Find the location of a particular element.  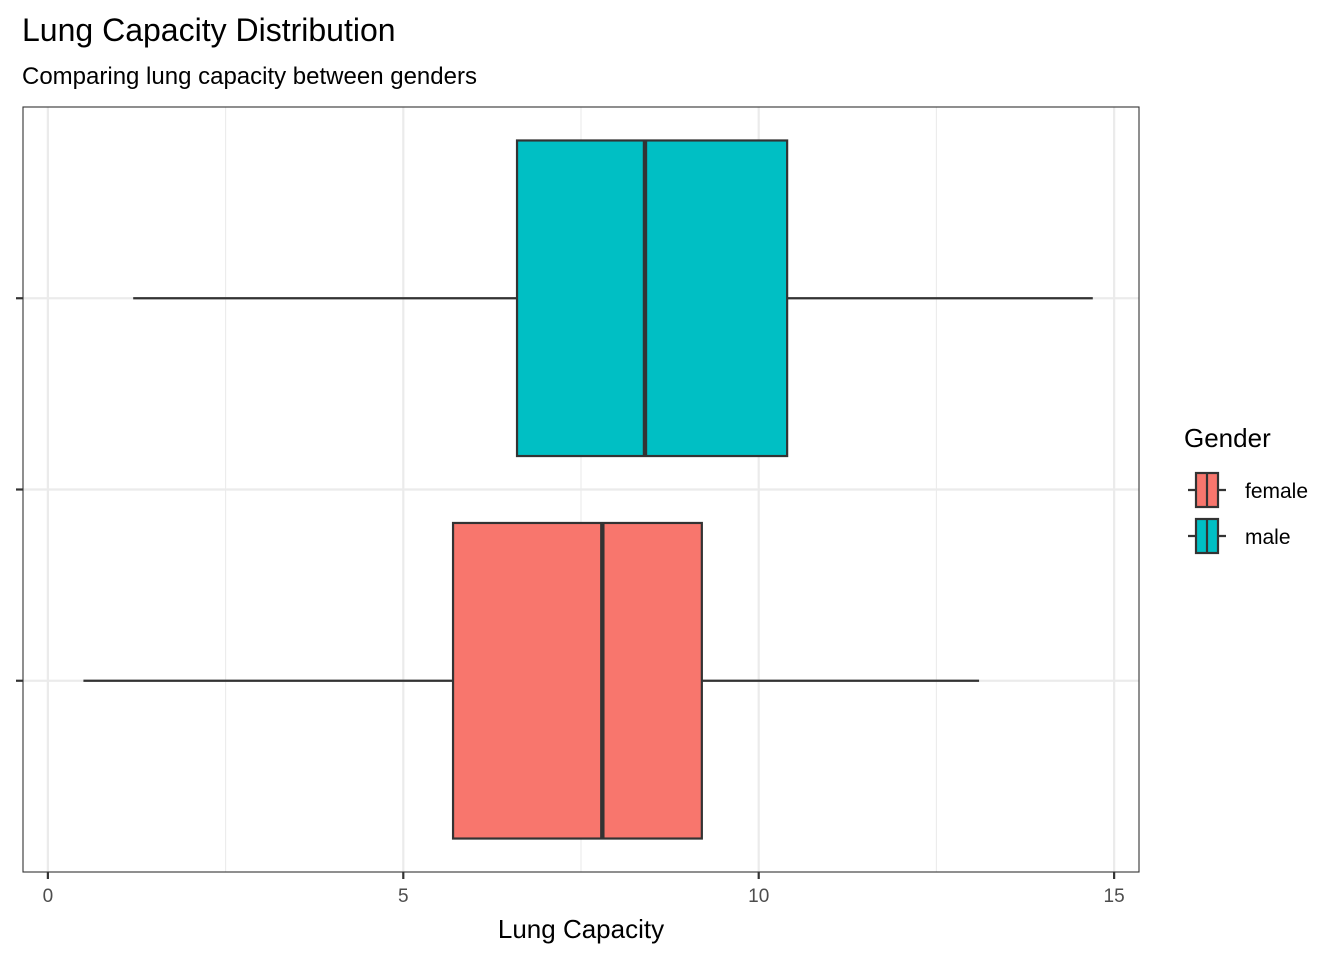

legend-title: Gender is located at coordinates (1227, 438).